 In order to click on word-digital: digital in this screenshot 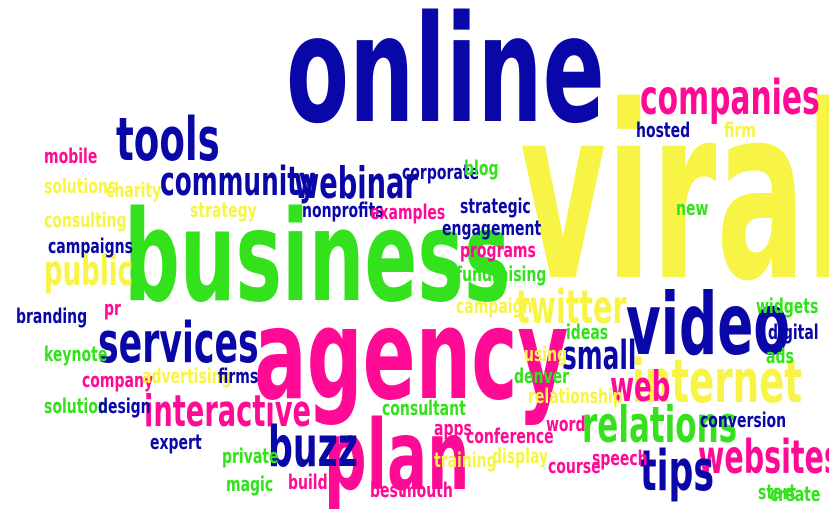, I will do `click(793, 332)`.